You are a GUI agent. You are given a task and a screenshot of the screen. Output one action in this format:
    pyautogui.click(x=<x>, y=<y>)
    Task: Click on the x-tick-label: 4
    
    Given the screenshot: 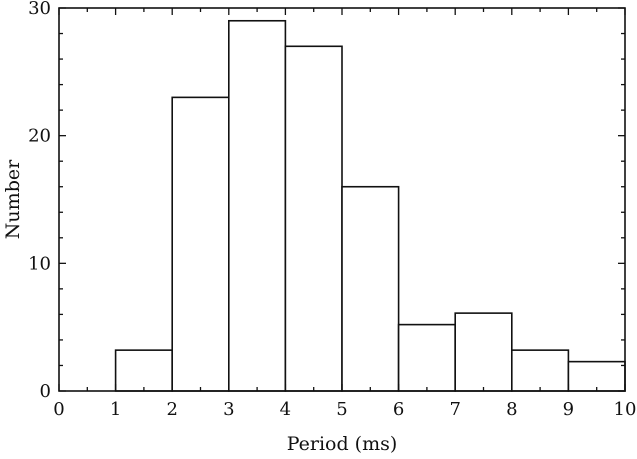 What is the action you would take?
    pyautogui.click(x=285, y=409)
    